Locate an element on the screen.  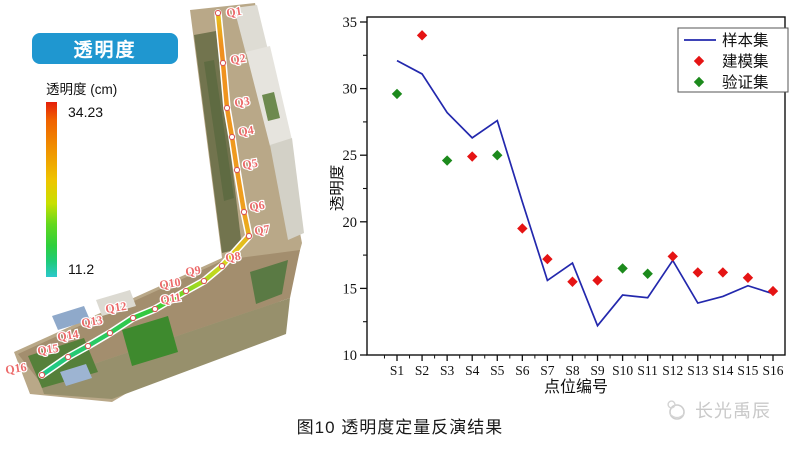
y-tick-label: 10 is located at coordinates (350, 356).